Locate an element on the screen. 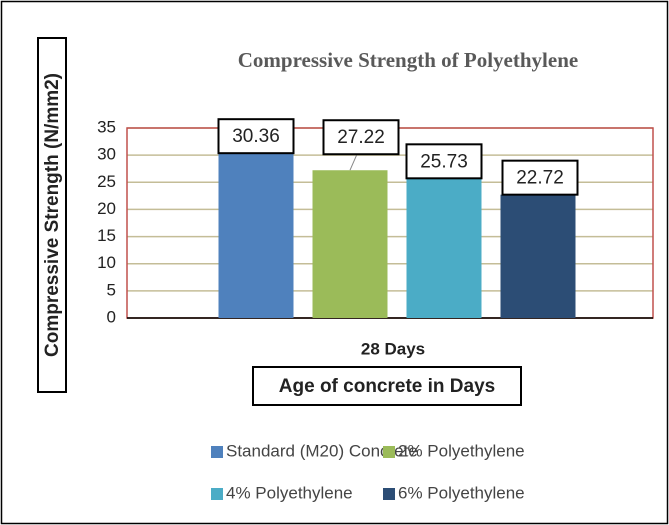 The image size is (669, 525). y-tick-label: 5 is located at coordinates (111, 289).